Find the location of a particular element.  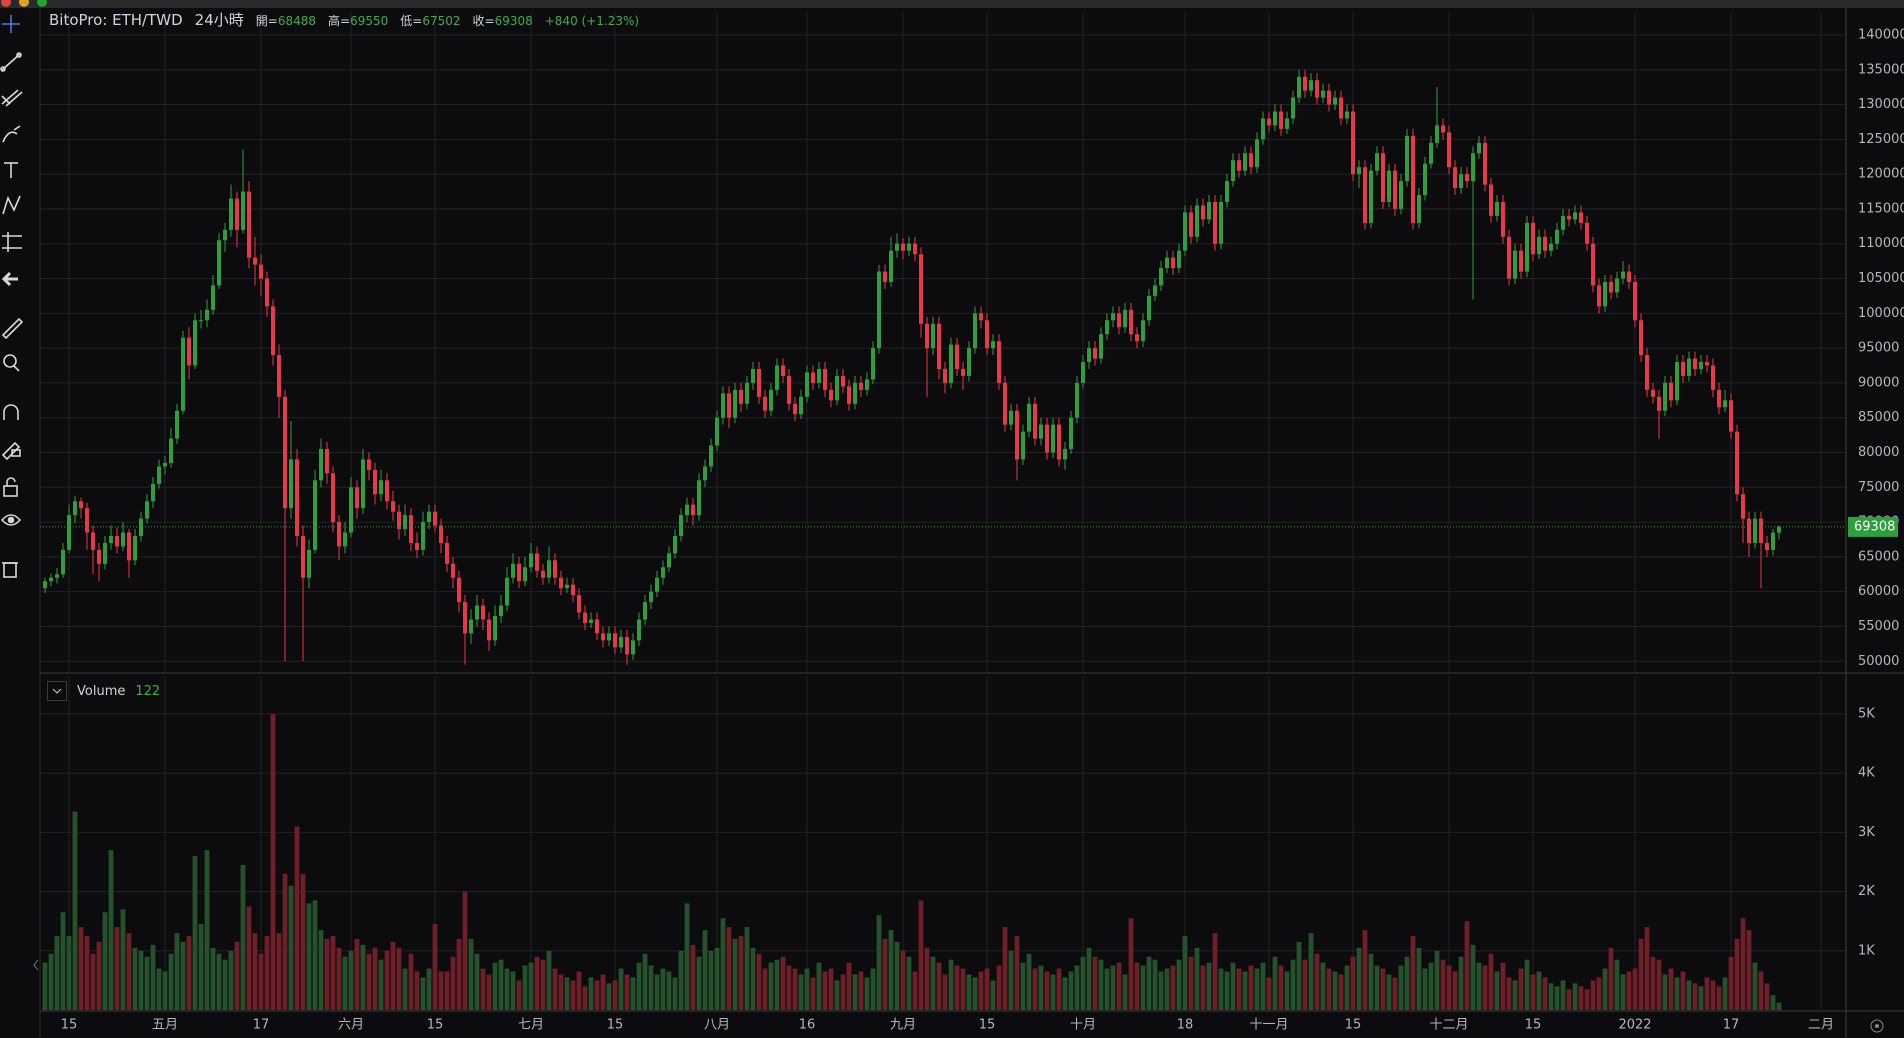

brush-tool is located at coordinates (11, 134).